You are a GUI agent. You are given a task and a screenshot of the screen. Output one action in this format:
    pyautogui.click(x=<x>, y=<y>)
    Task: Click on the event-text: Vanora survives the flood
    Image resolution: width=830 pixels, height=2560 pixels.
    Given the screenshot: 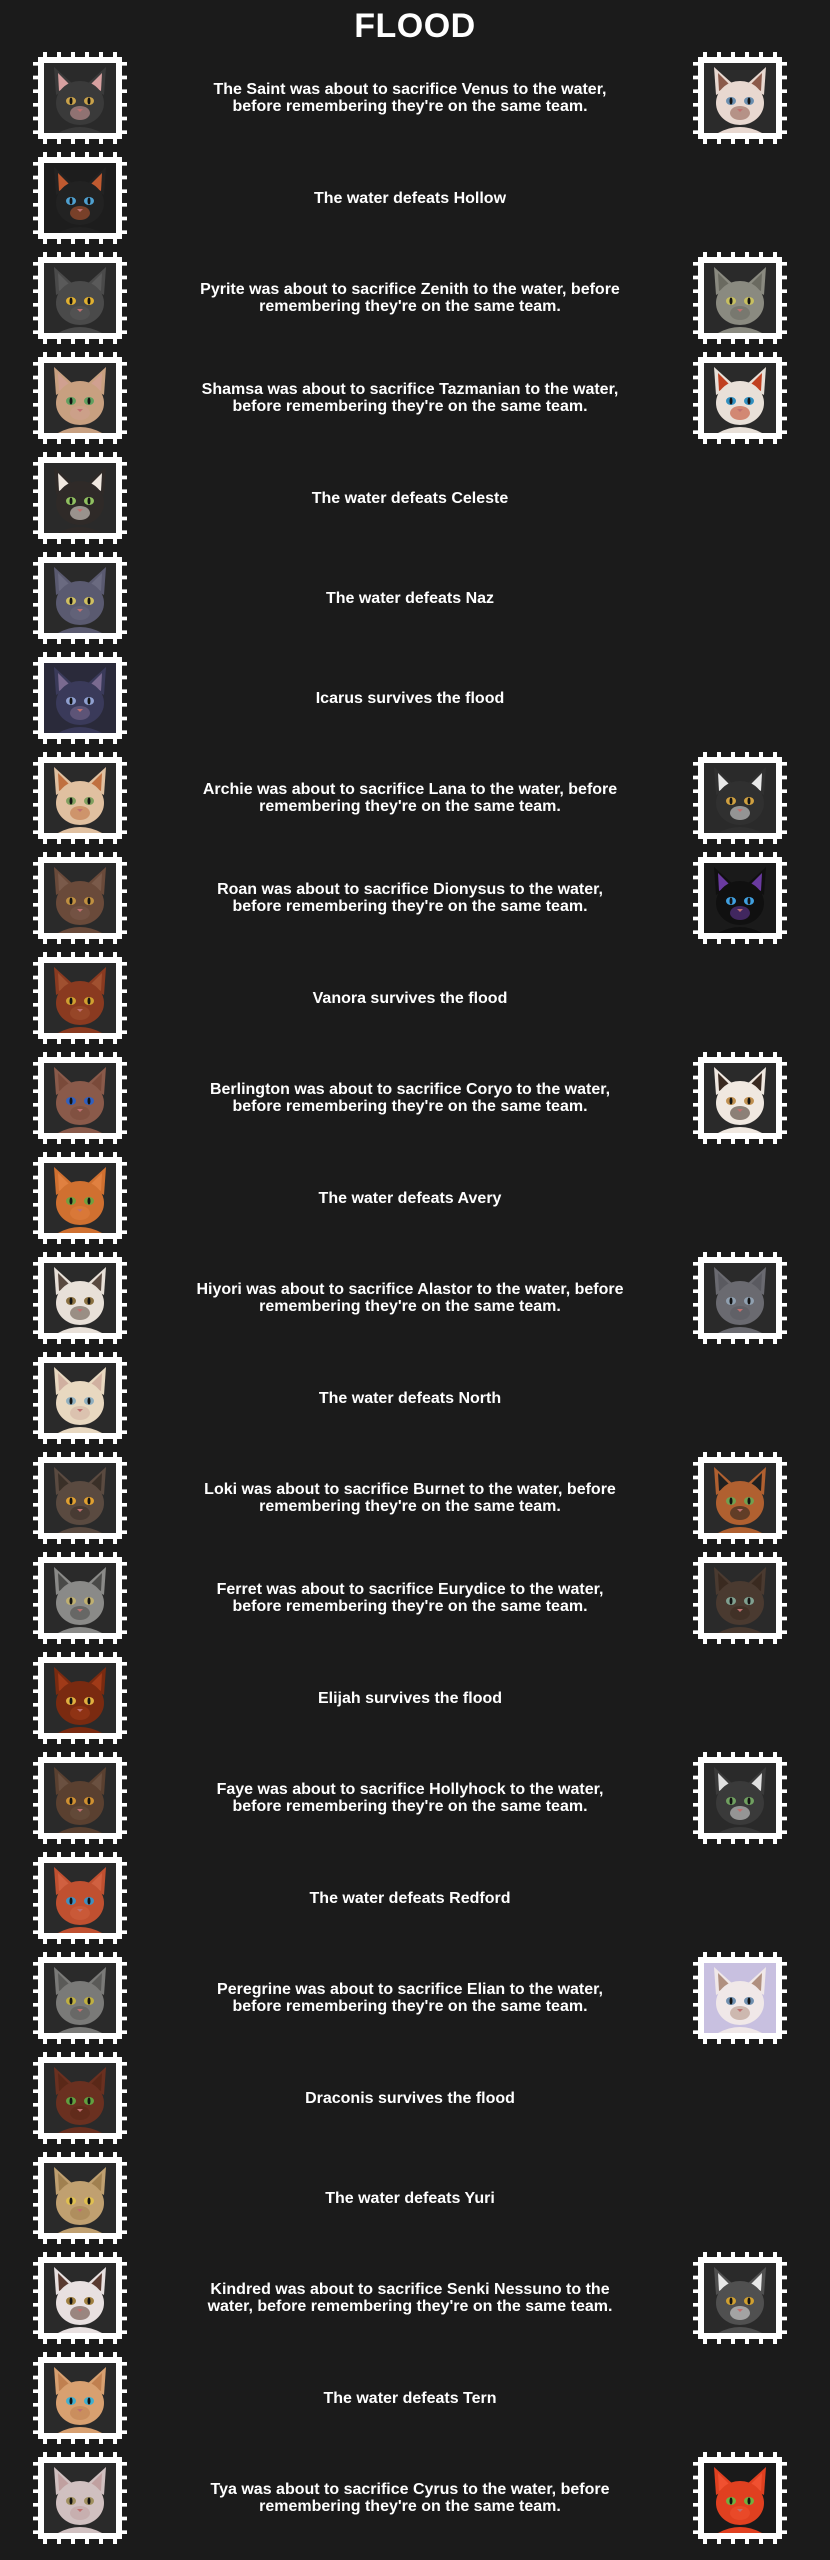 What is the action you would take?
    pyautogui.click(x=410, y=998)
    